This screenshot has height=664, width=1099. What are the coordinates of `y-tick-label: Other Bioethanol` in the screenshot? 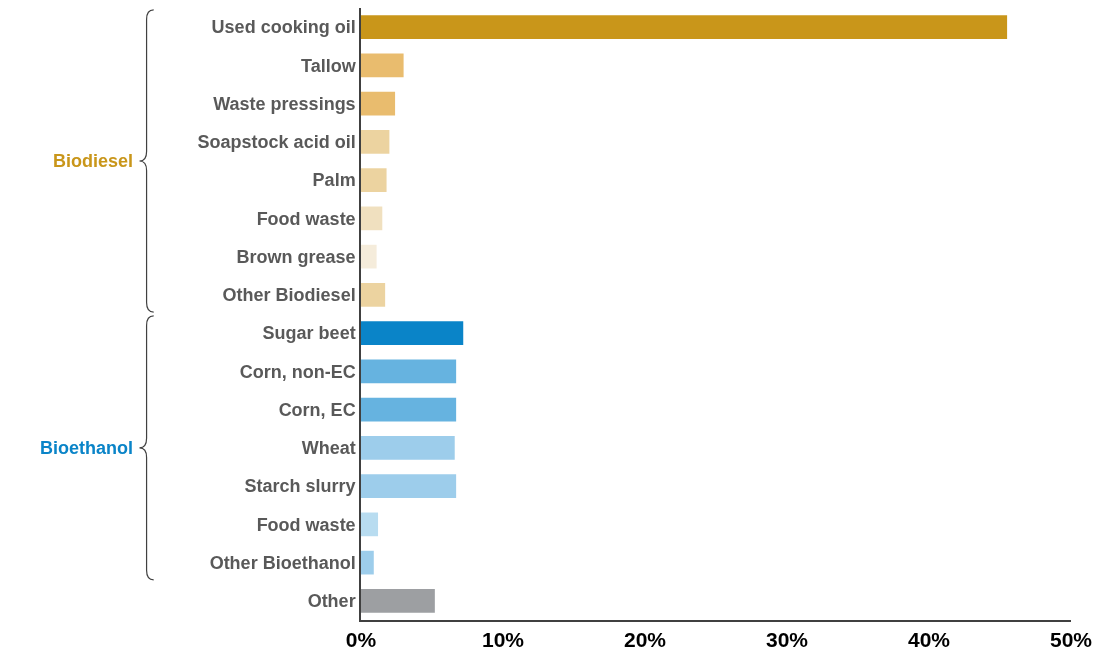 It's located at (282, 562).